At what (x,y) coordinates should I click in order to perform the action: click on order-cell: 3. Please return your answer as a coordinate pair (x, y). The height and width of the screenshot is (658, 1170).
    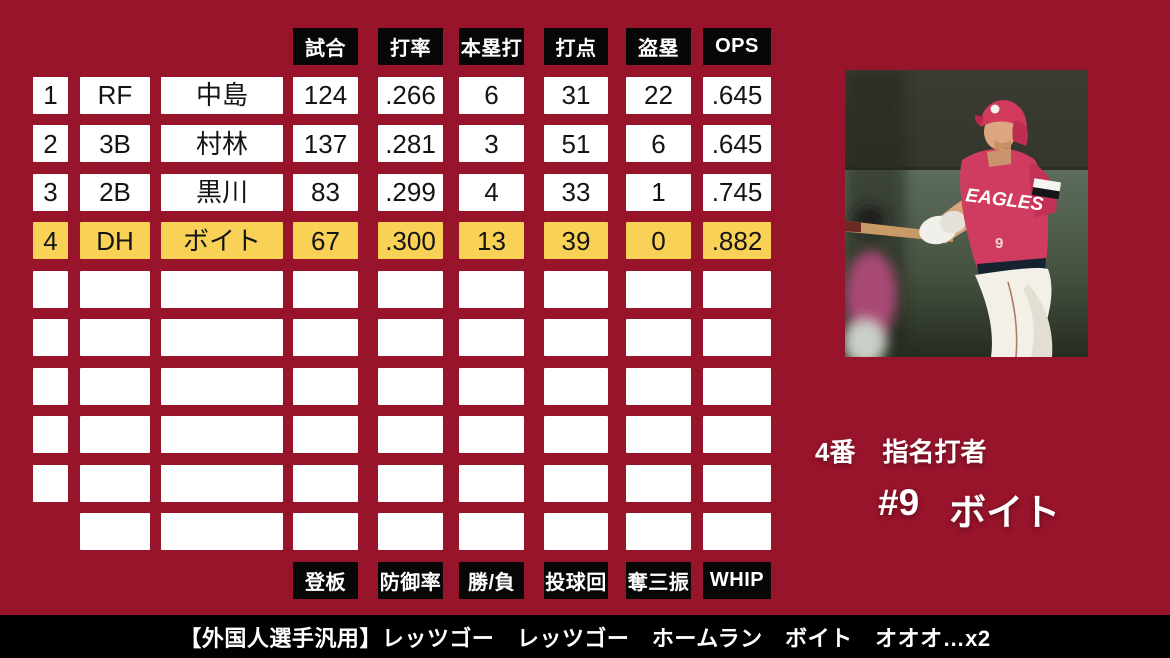
    Looking at the image, I should click on (50, 192).